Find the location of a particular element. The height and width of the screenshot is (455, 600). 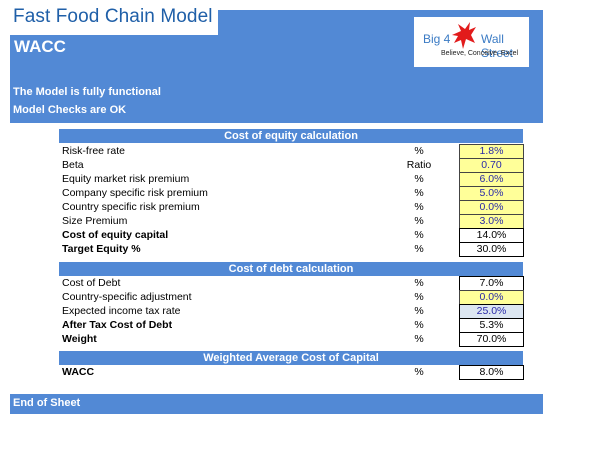

row-label: WACC is located at coordinates (78, 372).